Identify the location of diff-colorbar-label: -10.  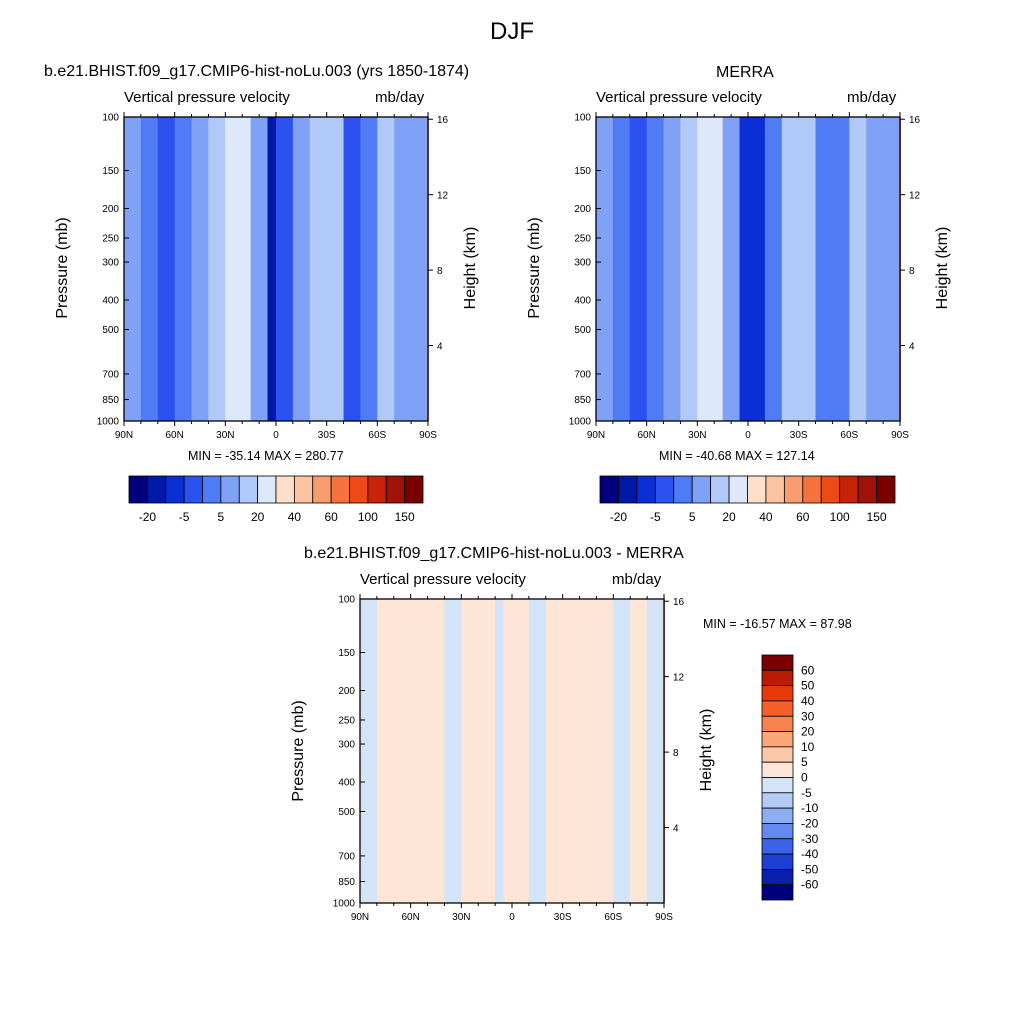
(810, 808).